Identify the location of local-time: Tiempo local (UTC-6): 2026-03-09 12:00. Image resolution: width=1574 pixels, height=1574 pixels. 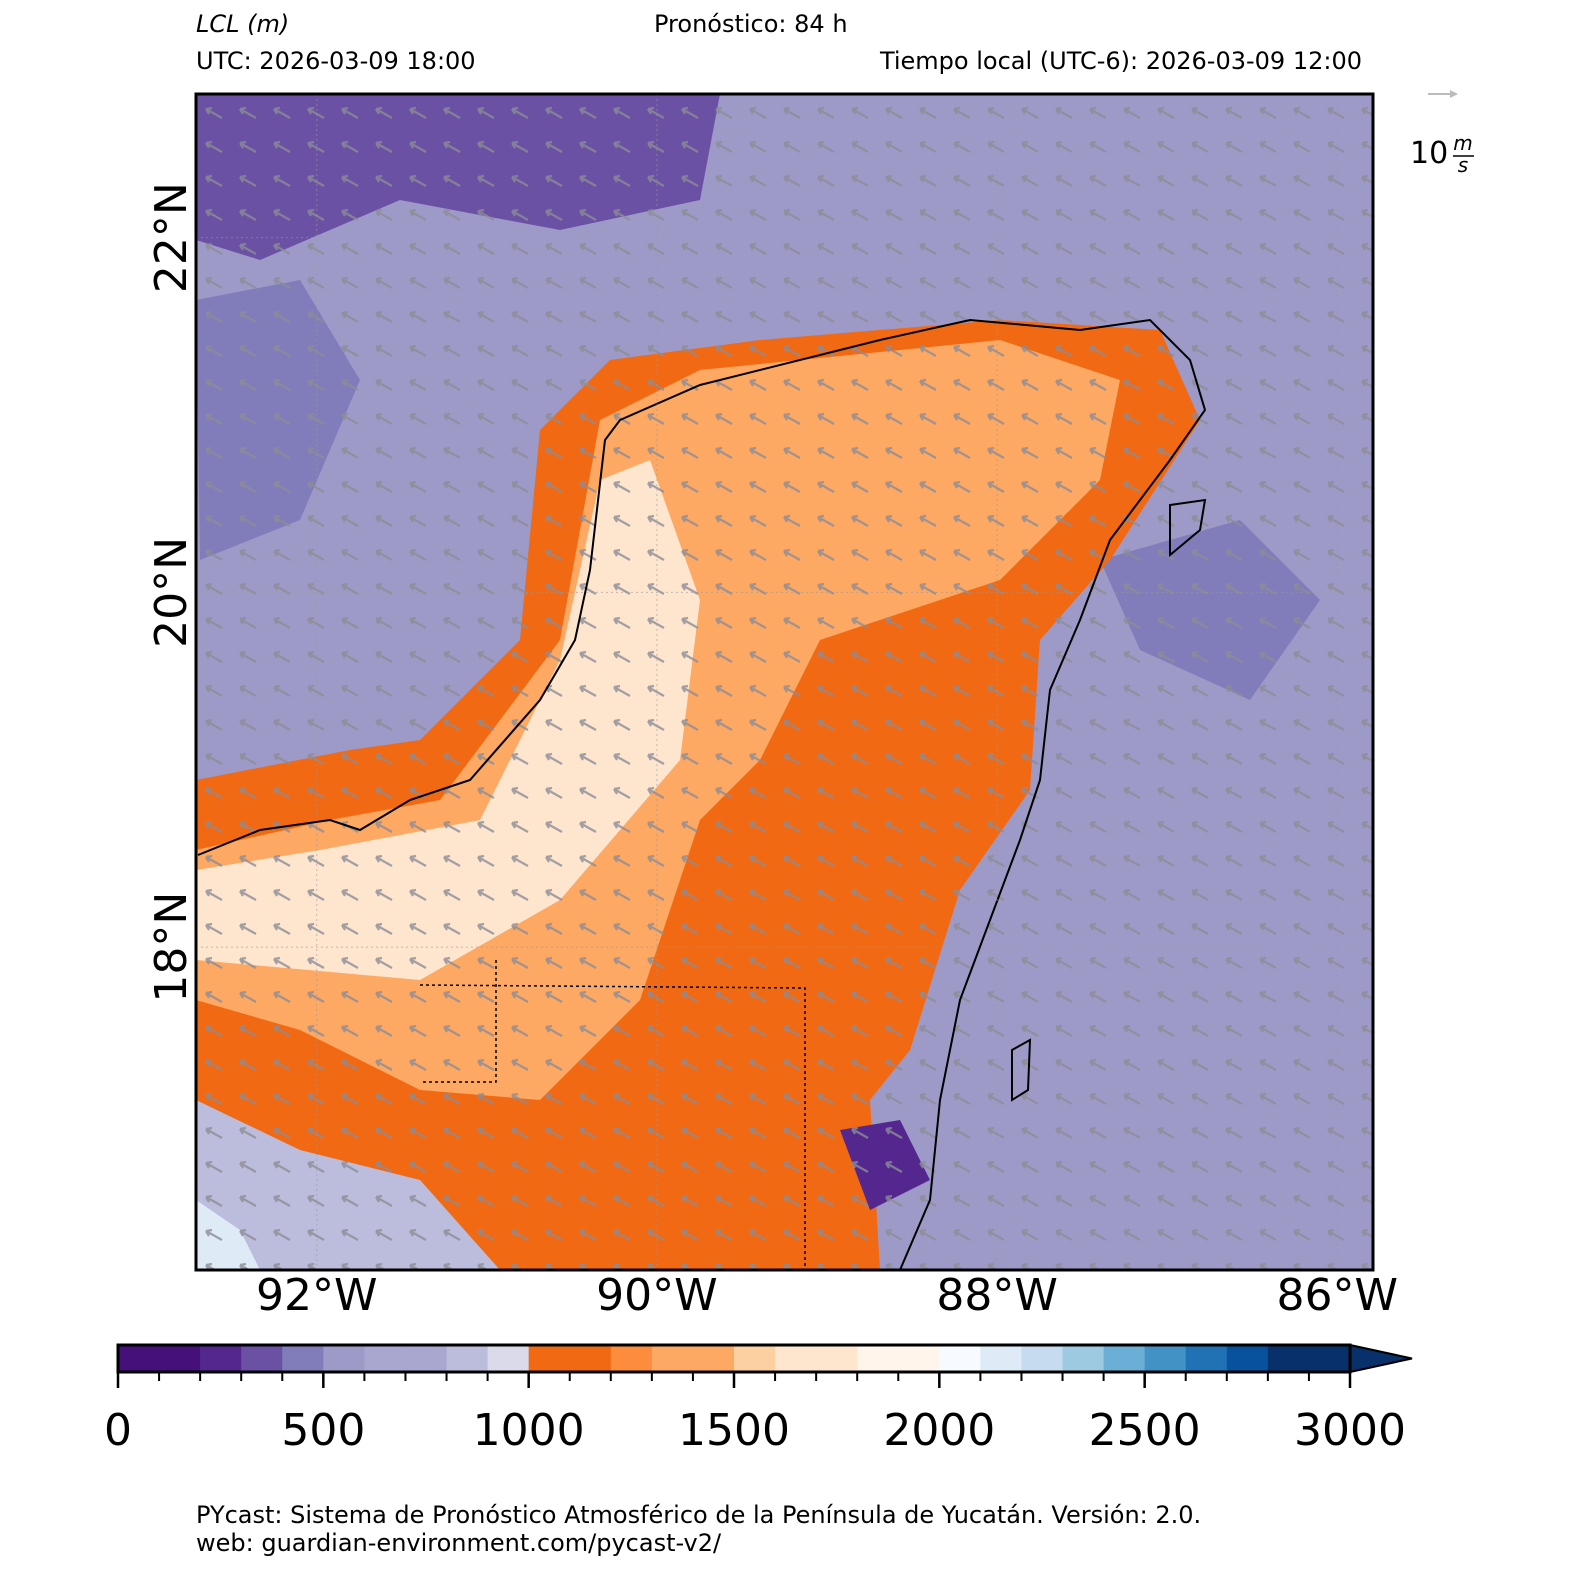
(1120, 61).